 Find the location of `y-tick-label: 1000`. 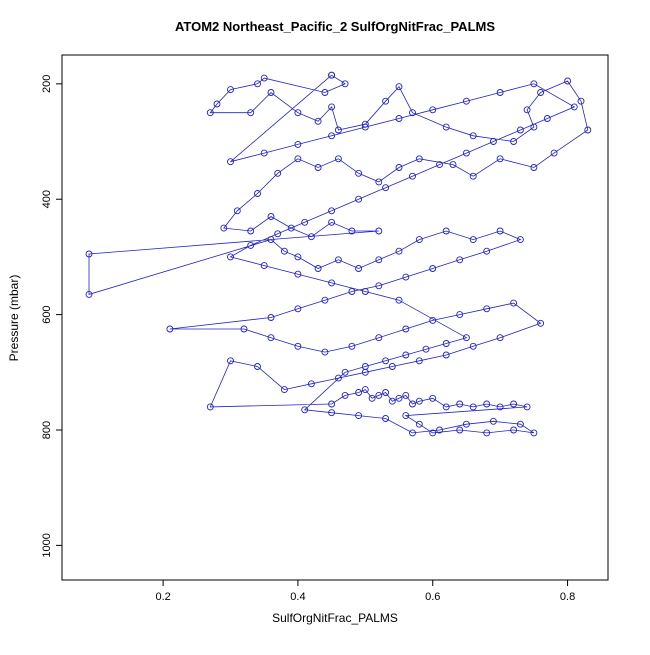

y-tick-label: 1000 is located at coordinates (47, 545).